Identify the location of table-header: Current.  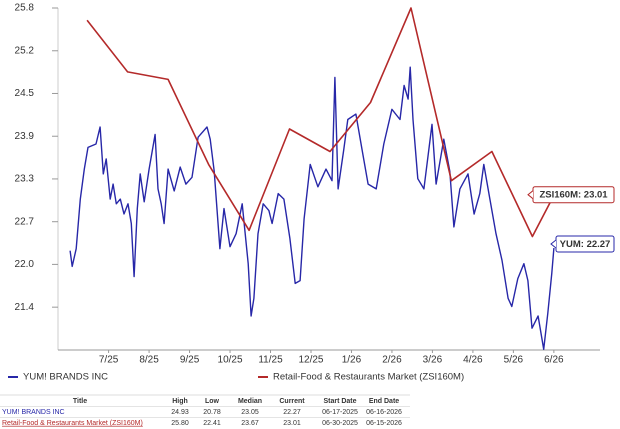
(292, 401).